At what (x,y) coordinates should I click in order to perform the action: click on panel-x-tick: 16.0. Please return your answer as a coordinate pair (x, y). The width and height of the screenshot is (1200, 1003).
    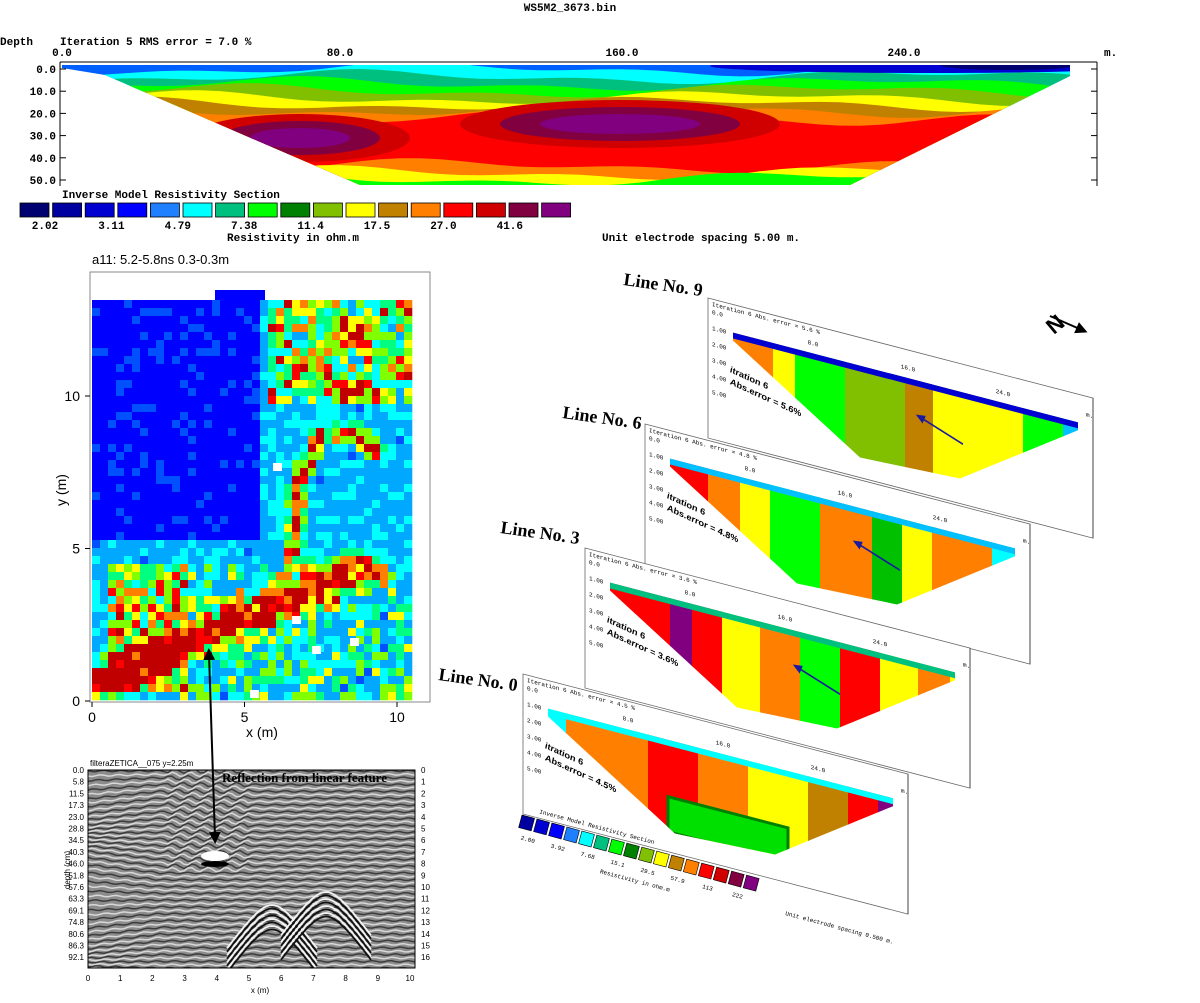
    Looking at the image, I should click on (908, 368).